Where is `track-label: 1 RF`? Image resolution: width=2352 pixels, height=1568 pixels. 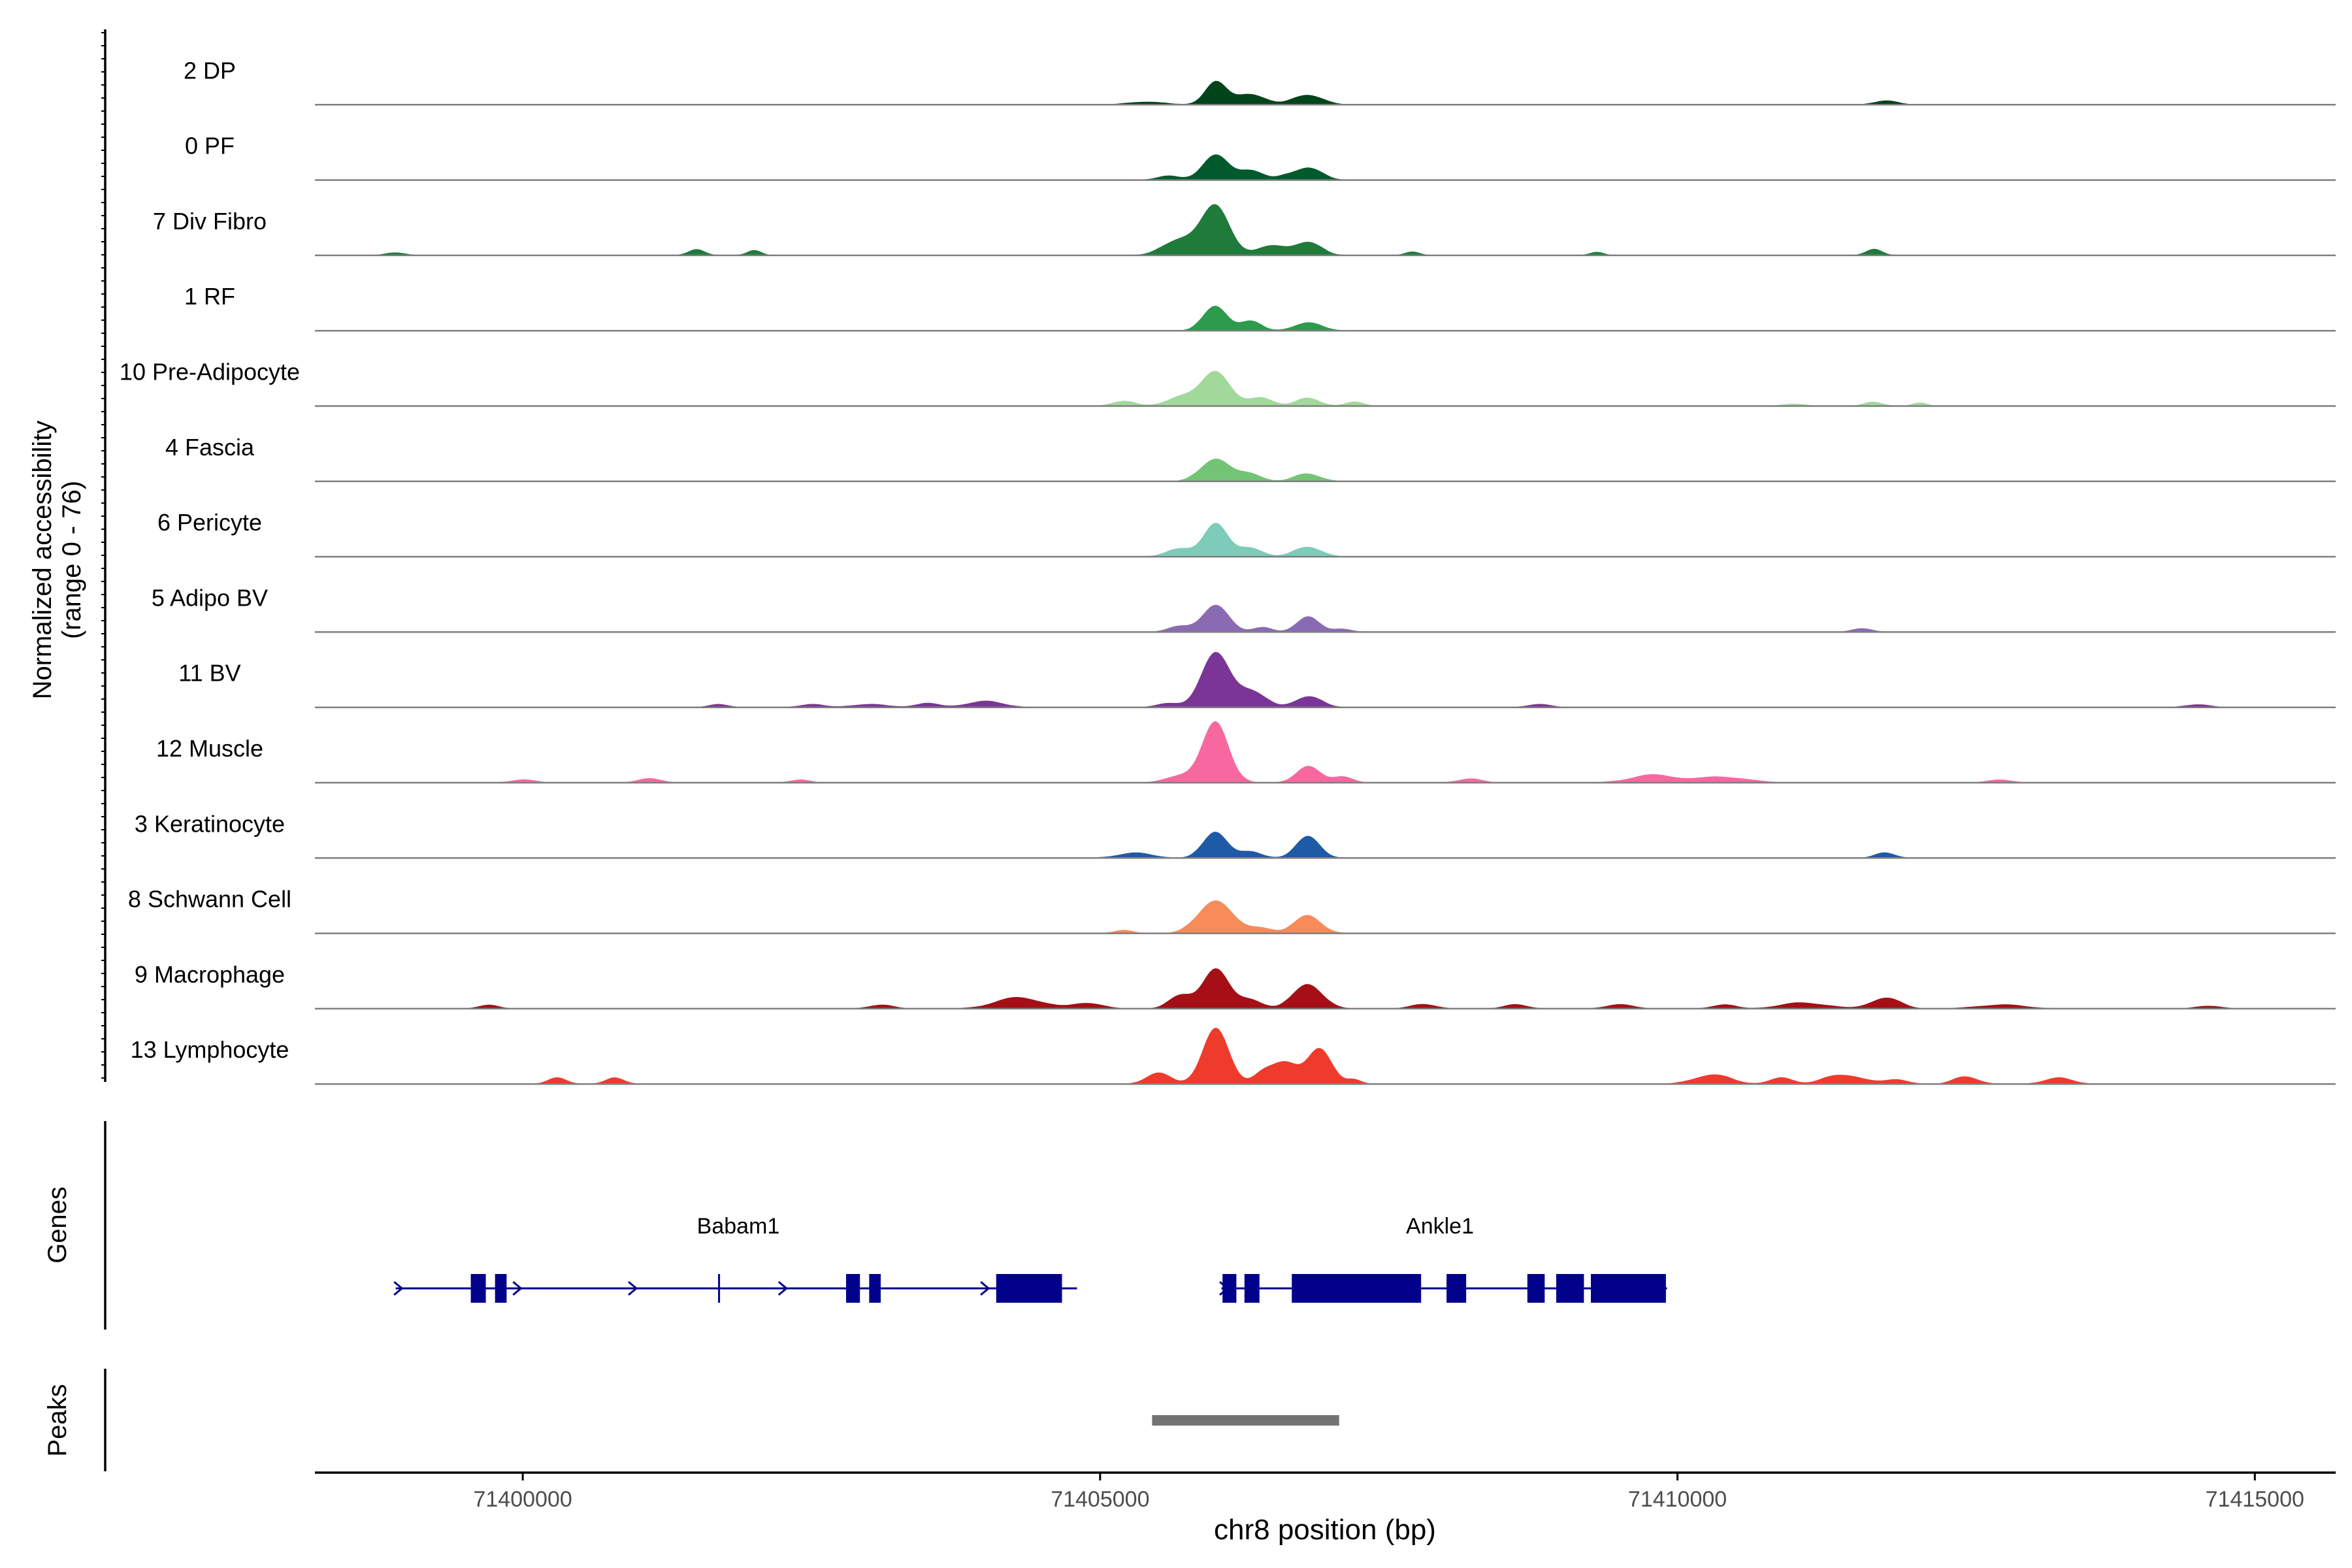 track-label: 1 RF is located at coordinates (209, 296).